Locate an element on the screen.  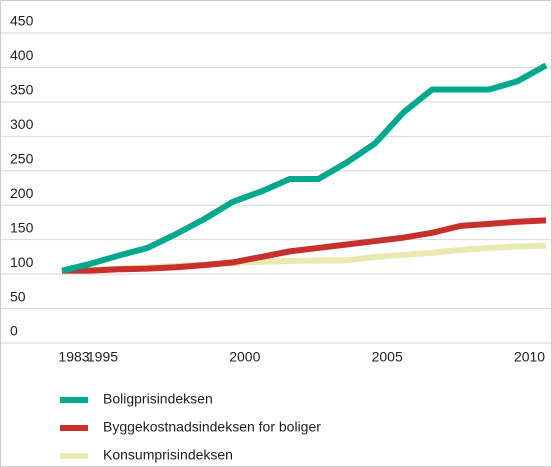
x-tick-label: 2010 is located at coordinates (529, 357).